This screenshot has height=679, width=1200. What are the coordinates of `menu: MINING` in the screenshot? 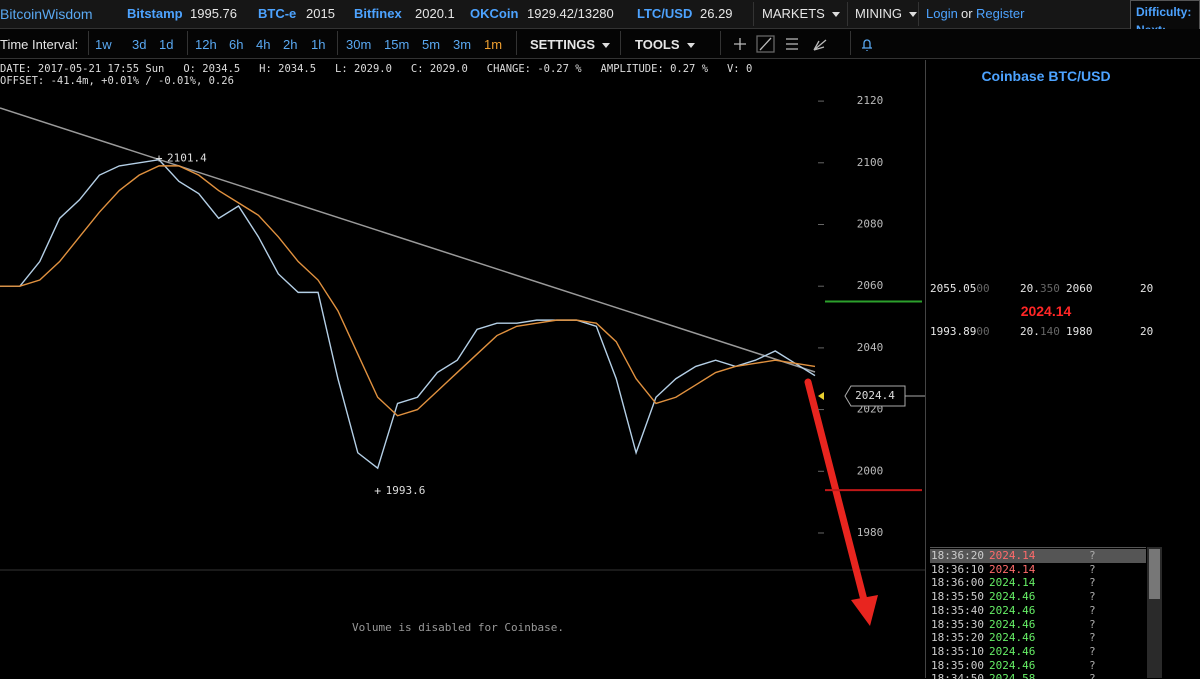 It's located at (886, 13).